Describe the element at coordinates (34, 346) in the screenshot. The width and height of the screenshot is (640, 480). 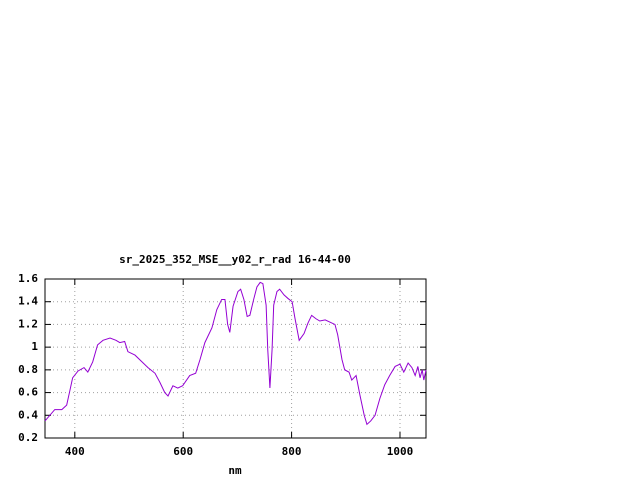
I see `y-tick-label: 1` at that location.